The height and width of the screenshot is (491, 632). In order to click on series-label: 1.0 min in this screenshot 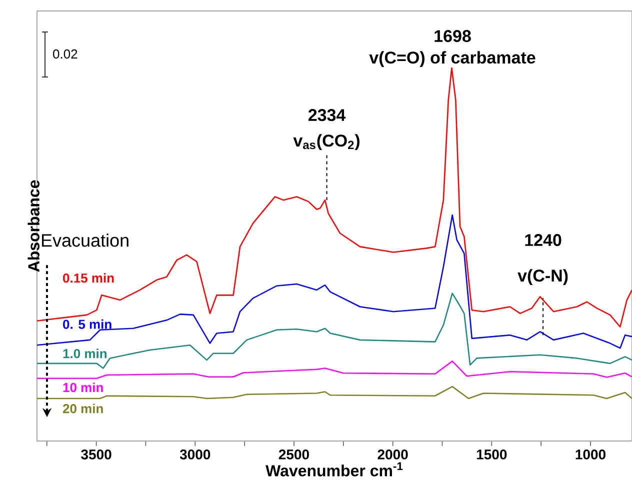, I will do `click(84, 353)`.